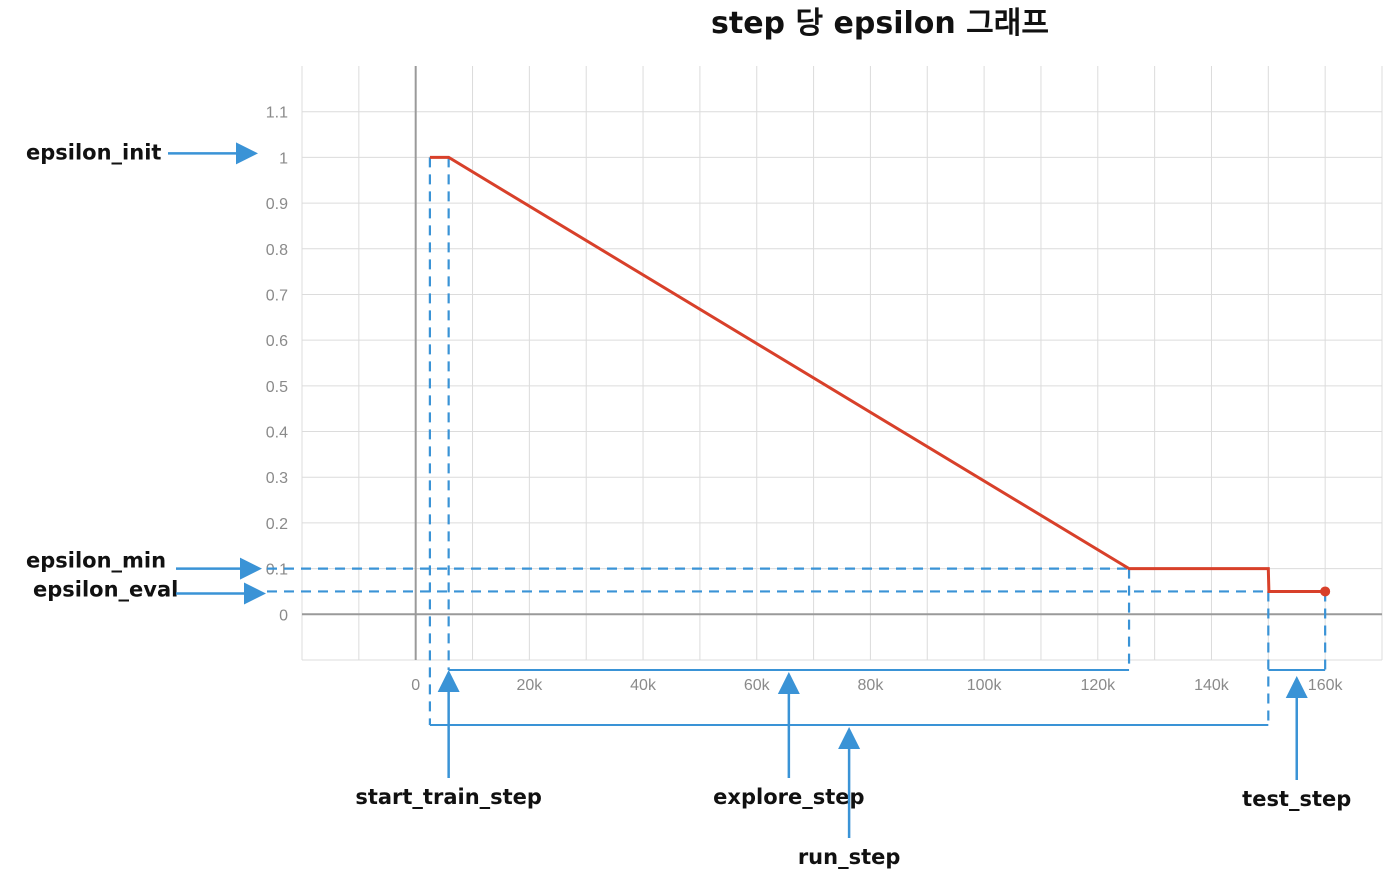 This screenshot has width=1400, height=877. What do you see at coordinates (93, 152) in the screenshot?
I see `epsilon-init-label: epsilon_init` at bounding box center [93, 152].